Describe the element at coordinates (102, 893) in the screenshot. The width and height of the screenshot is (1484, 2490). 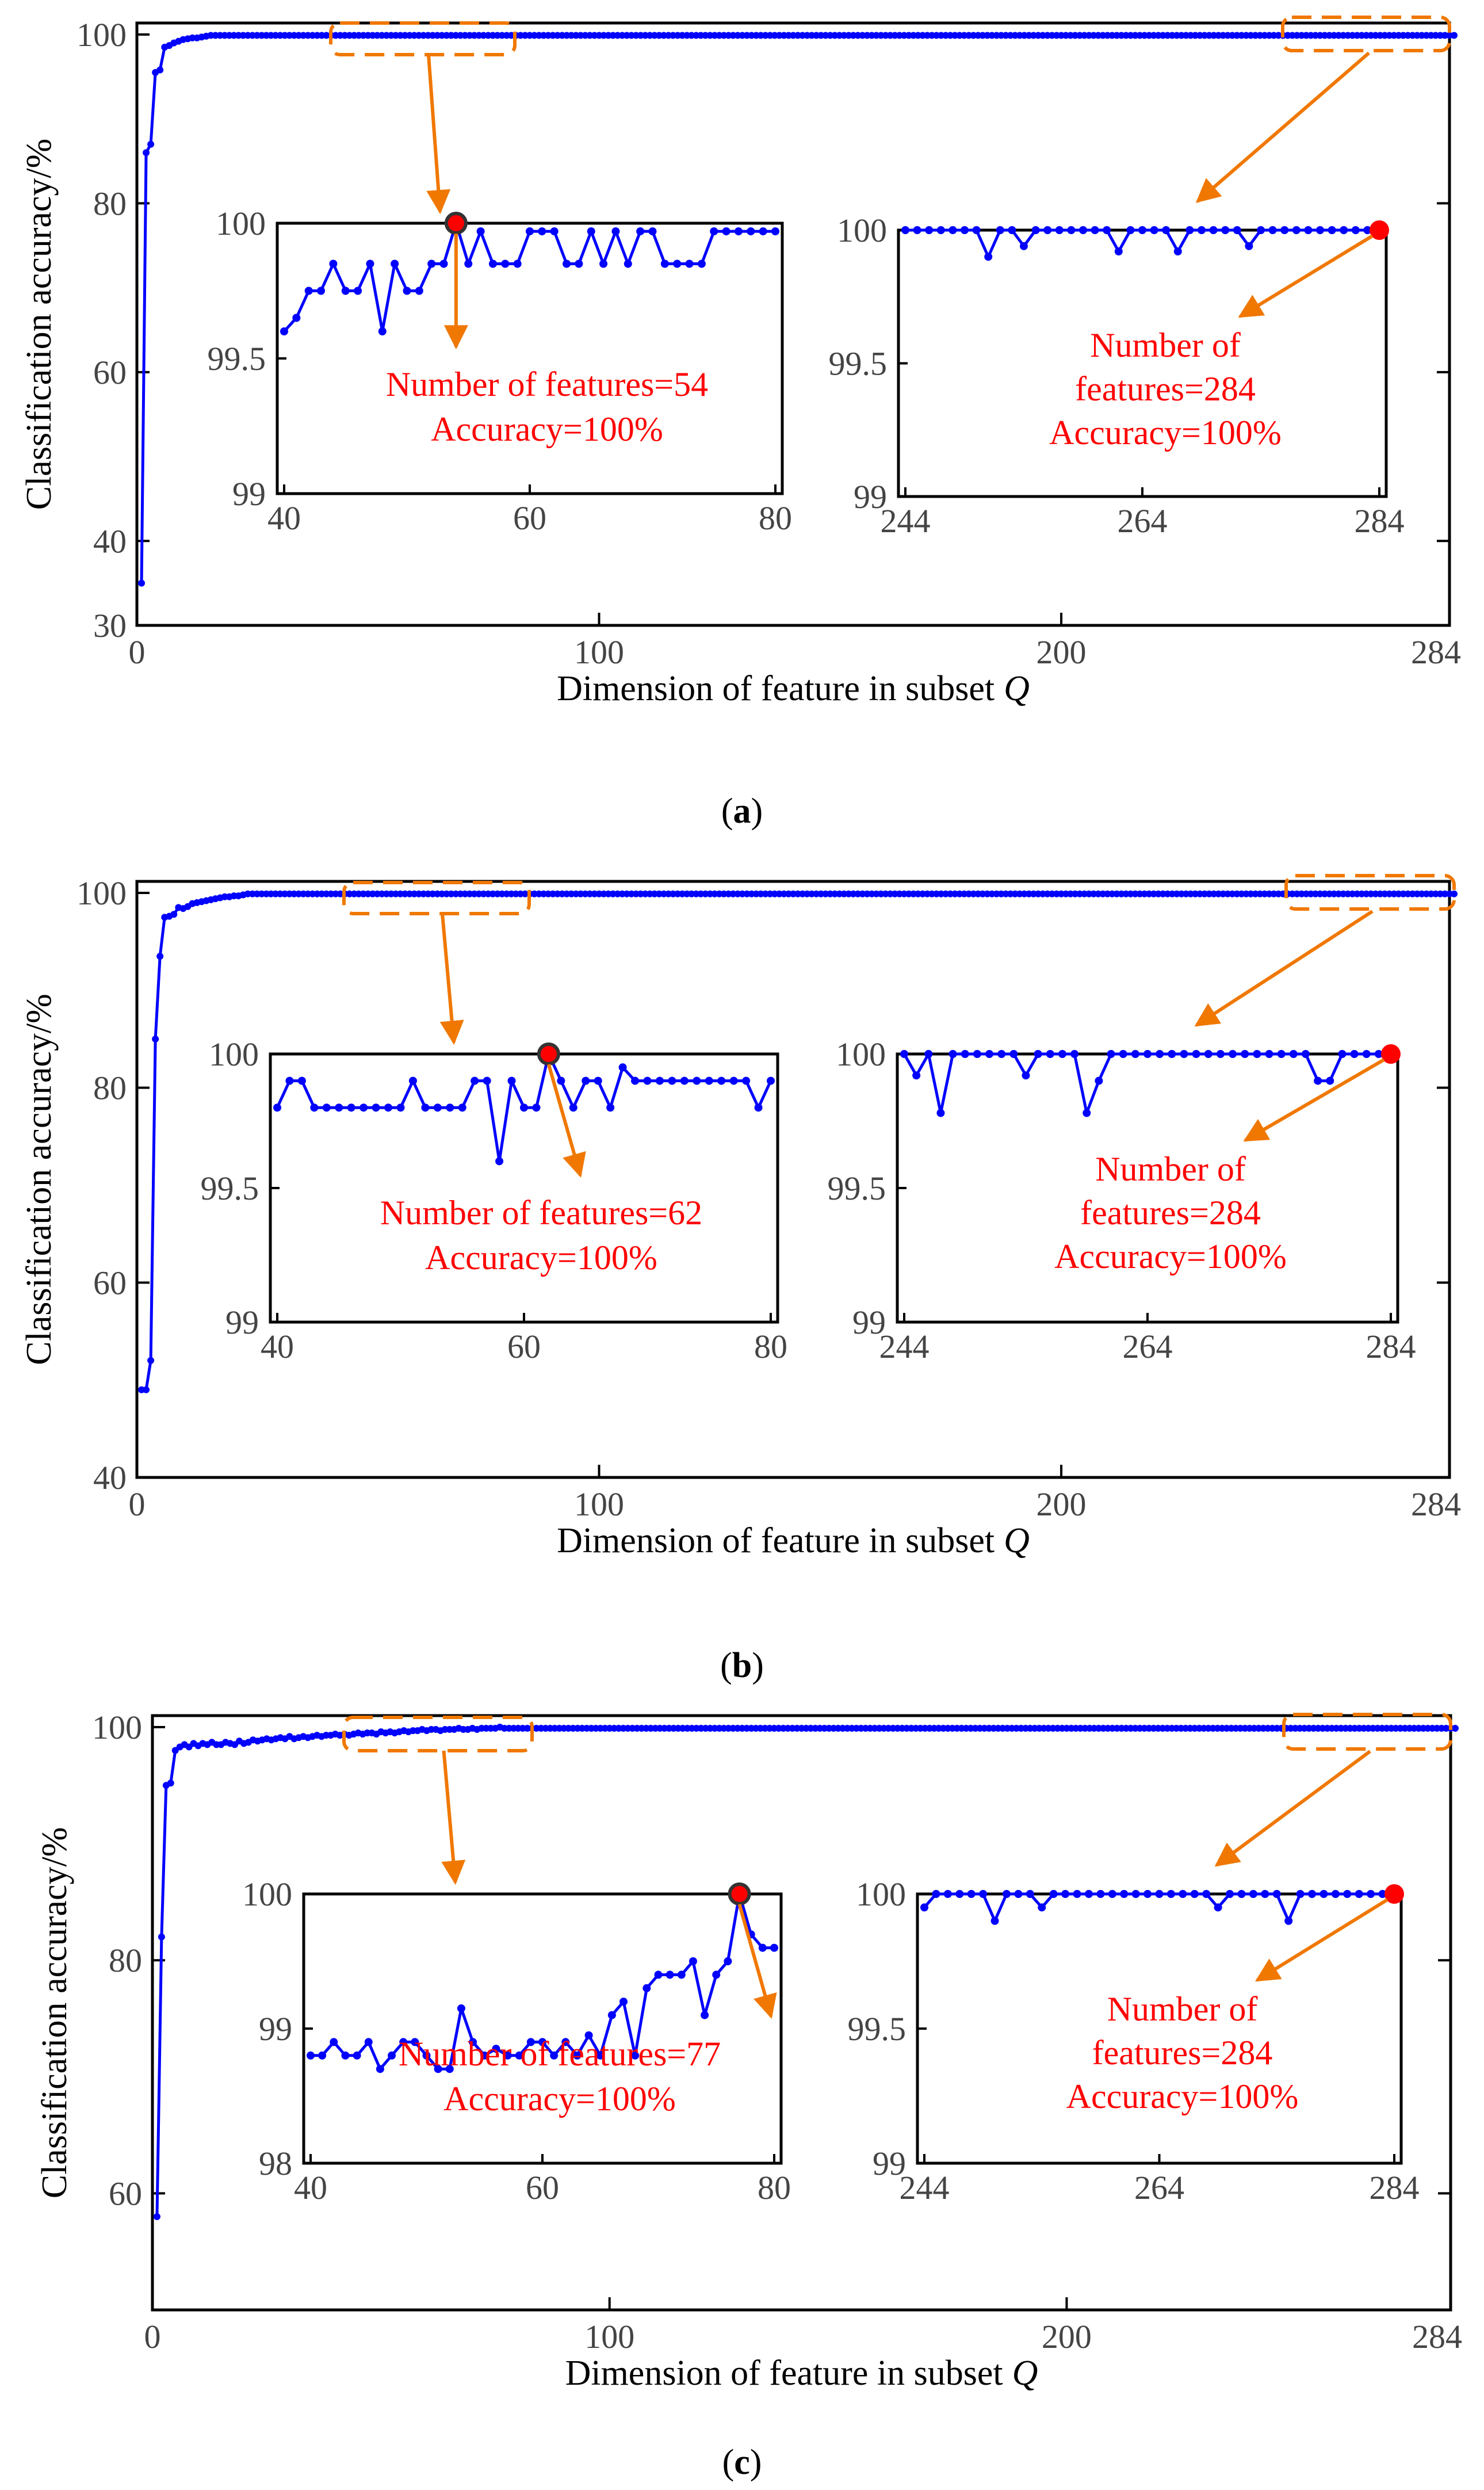
I see `y-tick-label: 100` at that location.